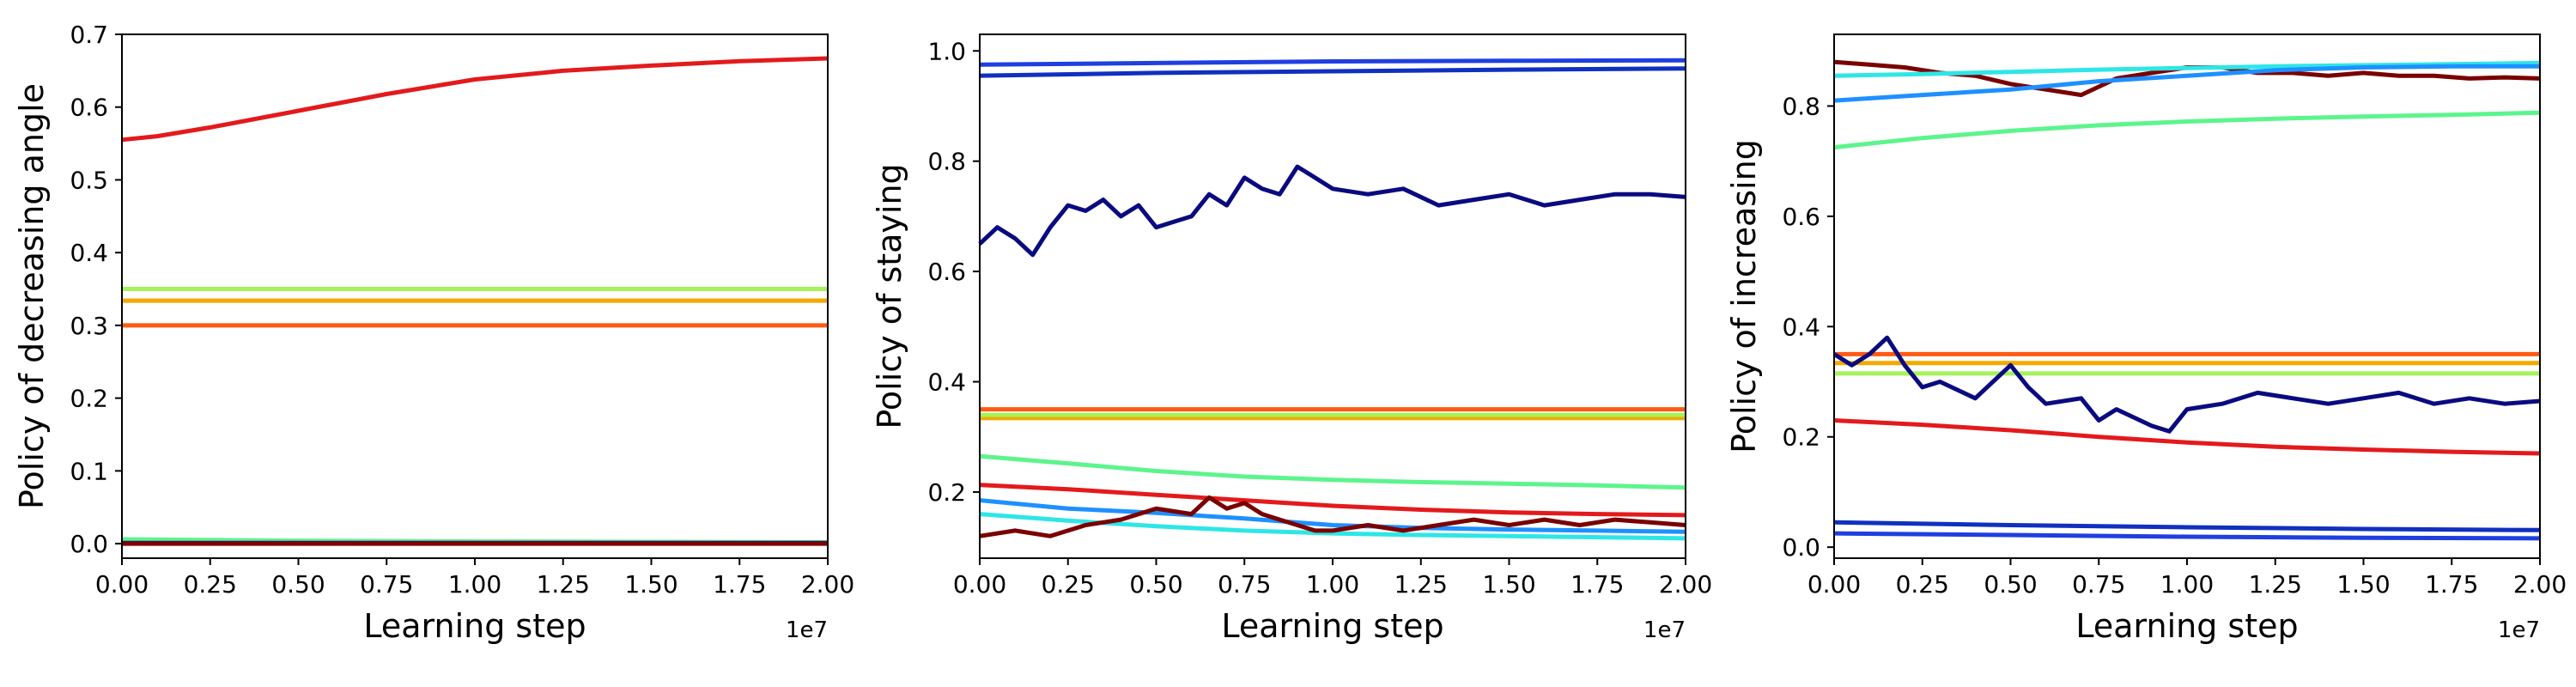  What do you see at coordinates (1744, 296) in the screenshot?
I see `y-axis-label: Policy of increasing` at bounding box center [1744, 296].